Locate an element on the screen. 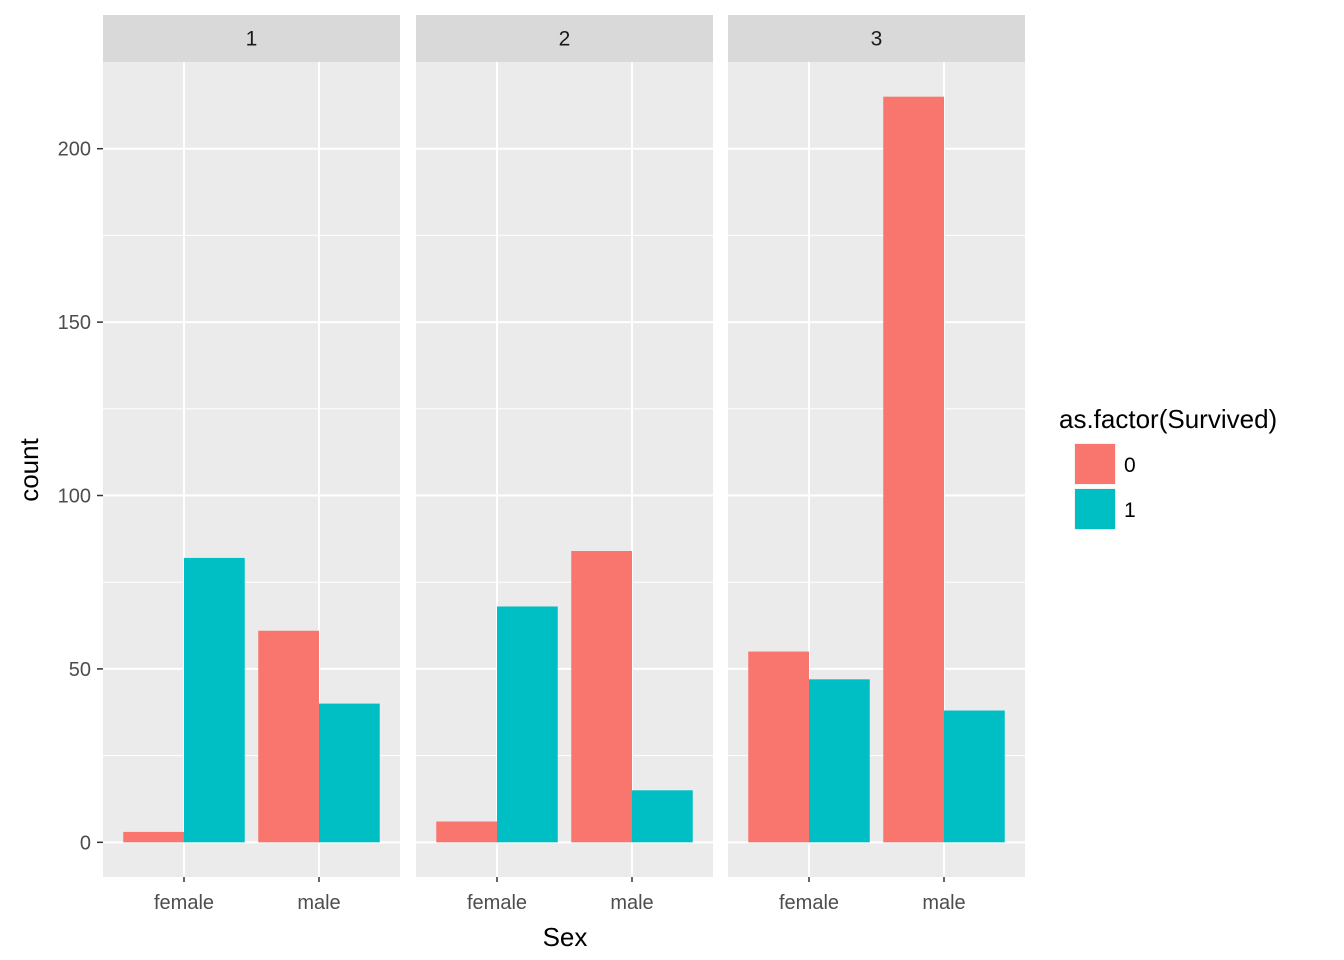 This screenshot has width=1344, height=960. y-tick-label: 150 is located at coordinates (74, 323).